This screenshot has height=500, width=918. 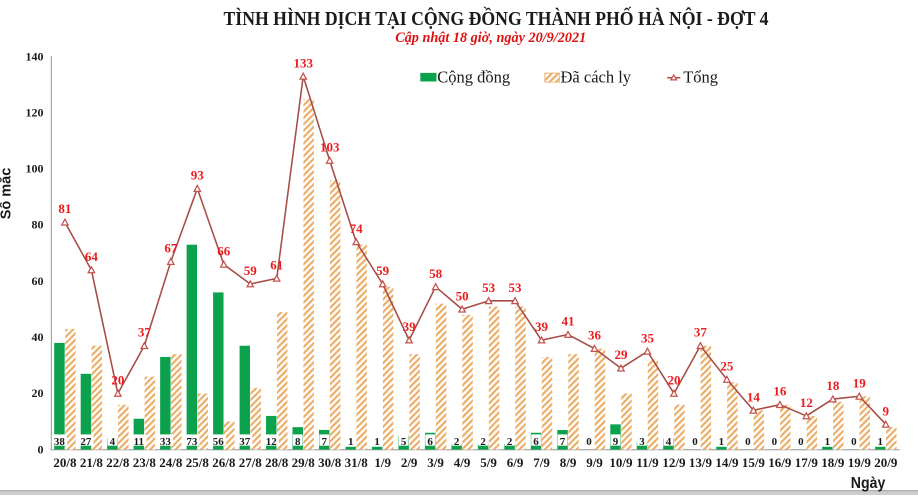 I want to click on svg-text: 7/9, so click(x=541, y=462).